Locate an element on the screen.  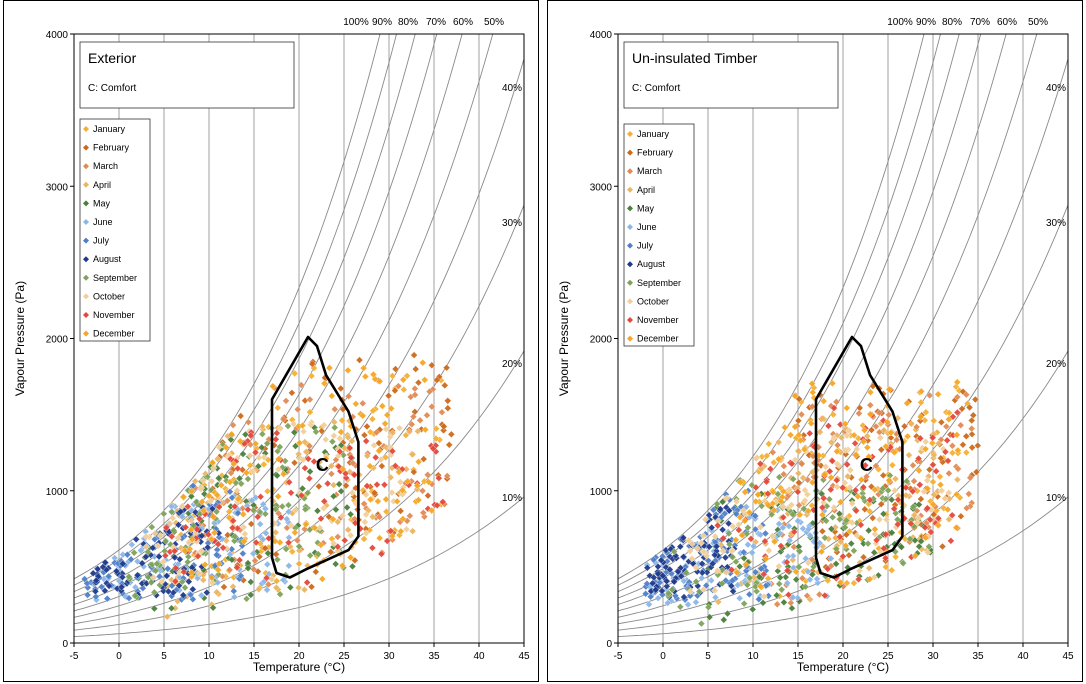
y-tick-label: 1000 is located at coordinates (57, 492).